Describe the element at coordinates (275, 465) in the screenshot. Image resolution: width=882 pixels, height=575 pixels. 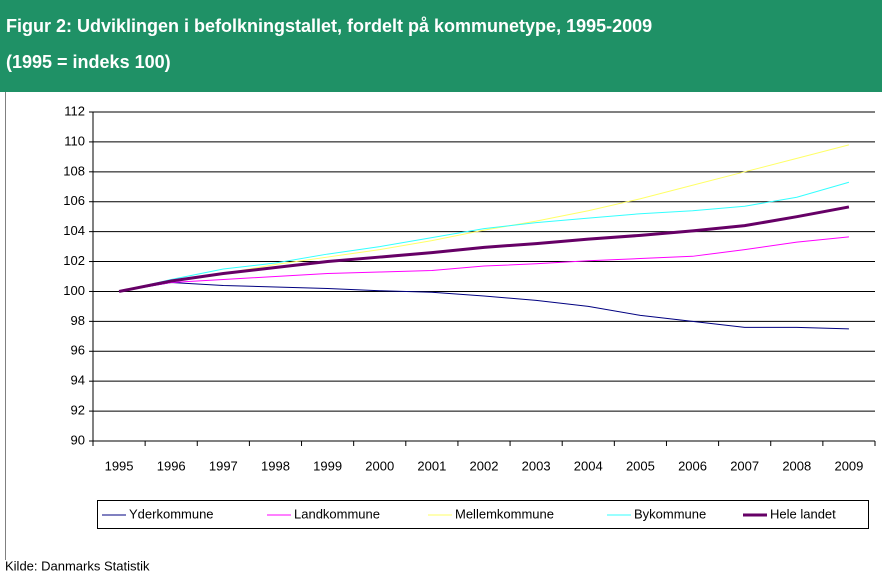
I see `x-tick-label: 1998` at that location.